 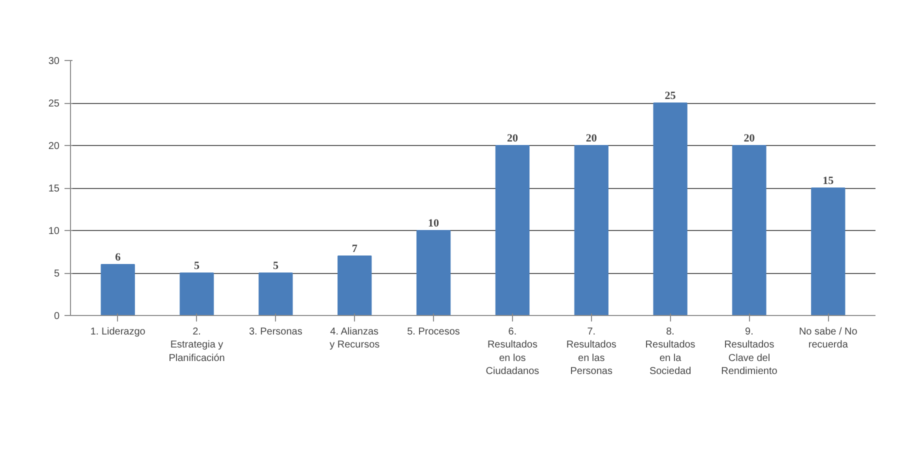 I want to click on x-tick-label: 4. Alianzas y Recursos, so click(x=355, y=338).